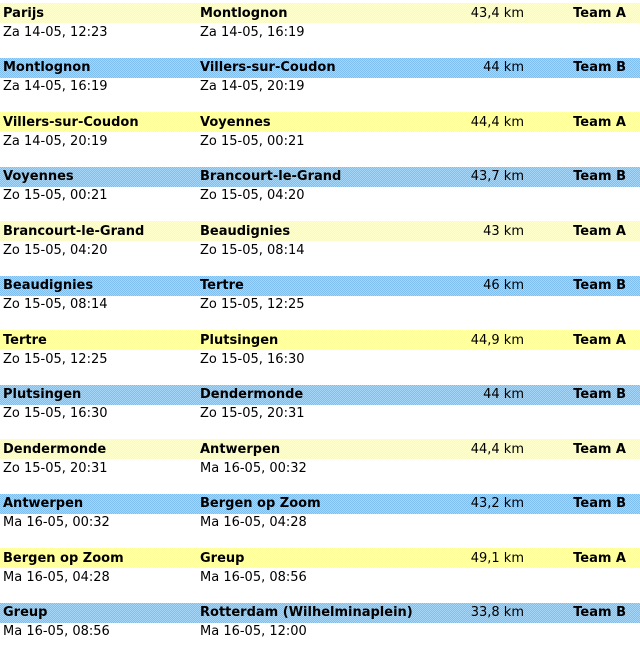  What do you see at coordinates (240, 449) in the screenshot?
I see `leg-to-name: Antwerpen` at bounding box center [240, 449].